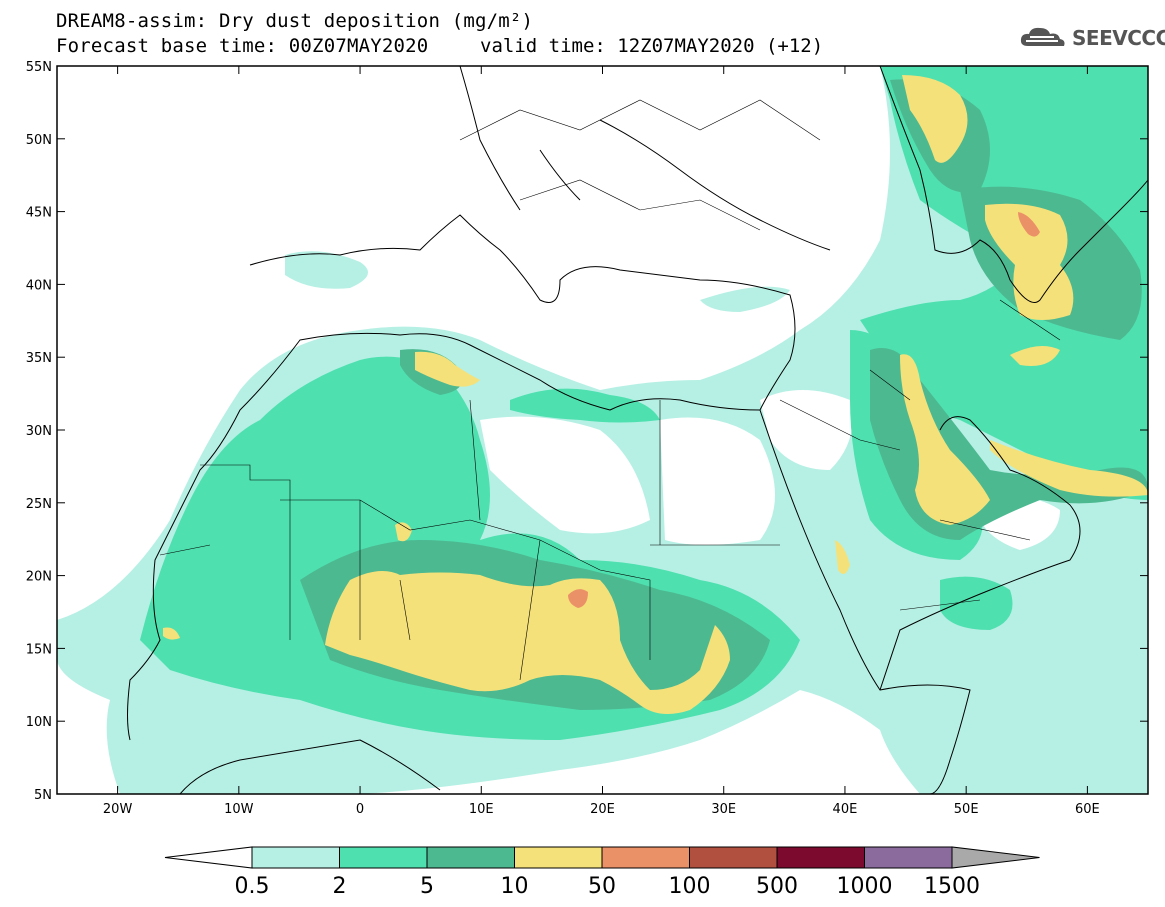 The image size is (1165, 907). What do you see at coordinates (252, 886) in the screenshot?
I see `legend-label: 0.5` at bounding box center [252, 886].